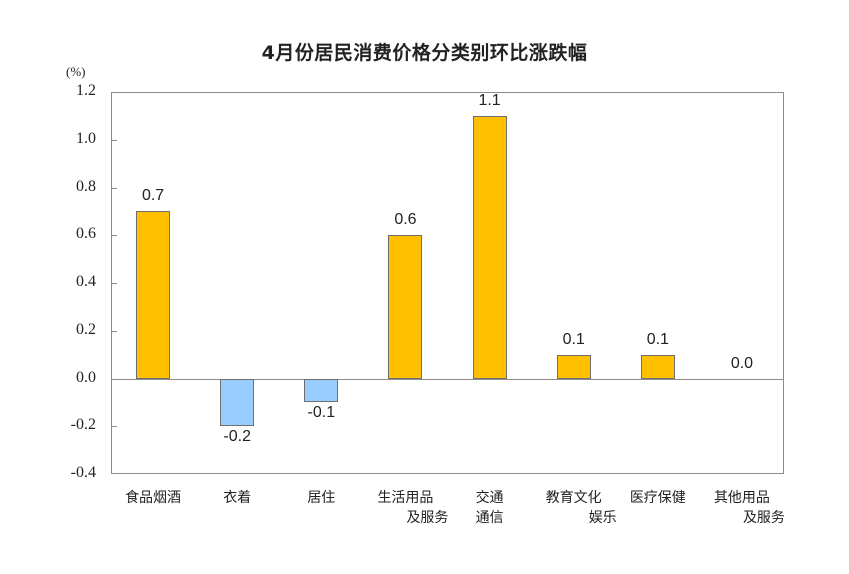 This screenshot has height=574, width=849. Describe the element at coordinates (86, 138) in the screenshot. I see `y-tick-label: 1.0` at that location.